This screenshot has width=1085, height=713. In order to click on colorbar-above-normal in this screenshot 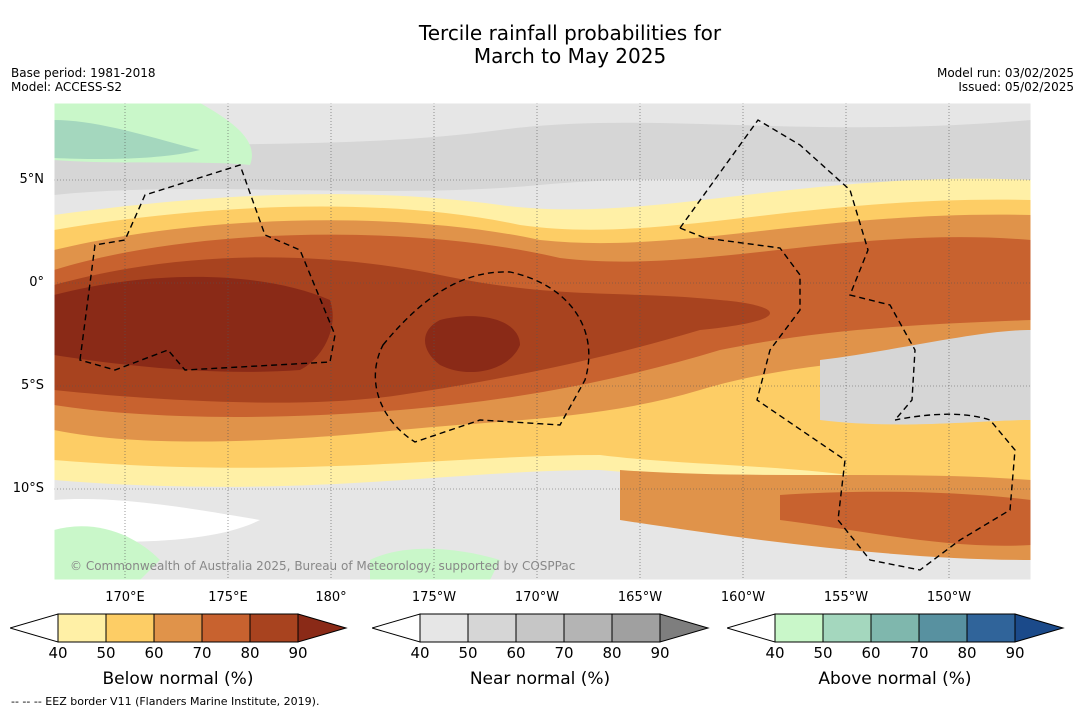, I will do `click(896, 628)`.